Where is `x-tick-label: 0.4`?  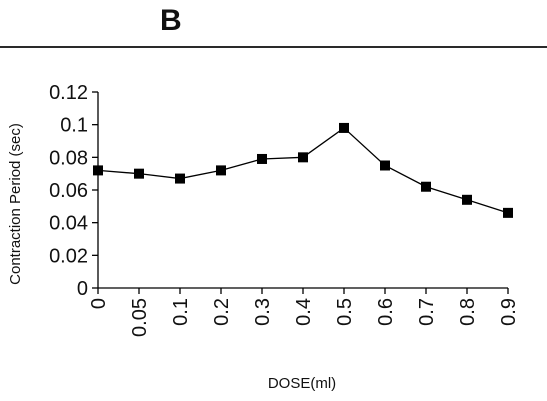
x-tick-label: 0.4 is located at coordinates (304, 312).